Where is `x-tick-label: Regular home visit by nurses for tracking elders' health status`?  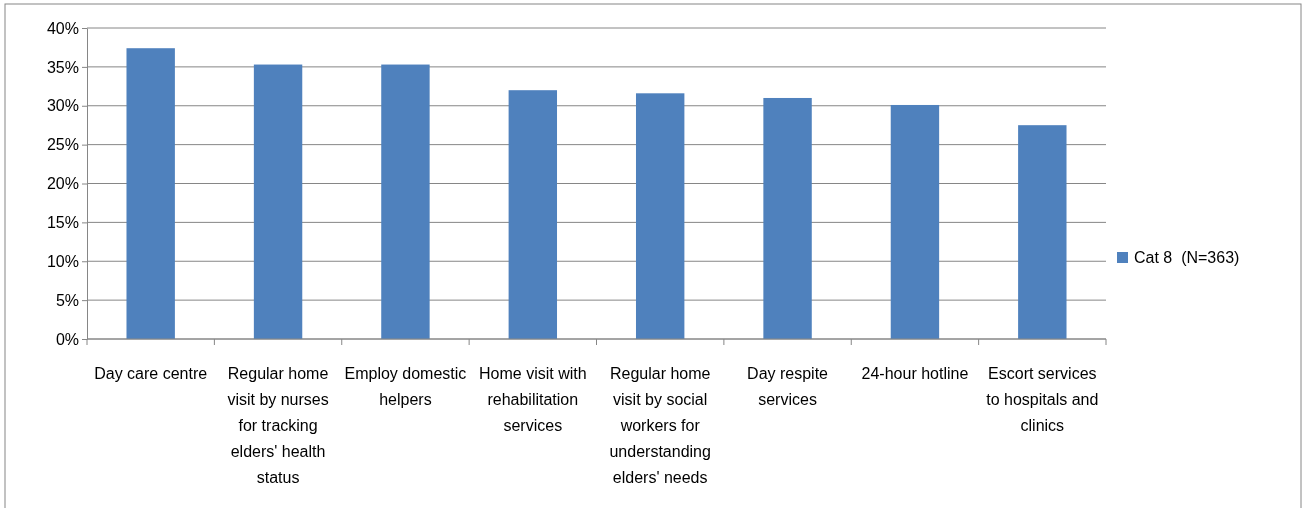
x-tick-label: Regular home visit by nurses for tracking elders' health status is located at coordinates (278, 425).